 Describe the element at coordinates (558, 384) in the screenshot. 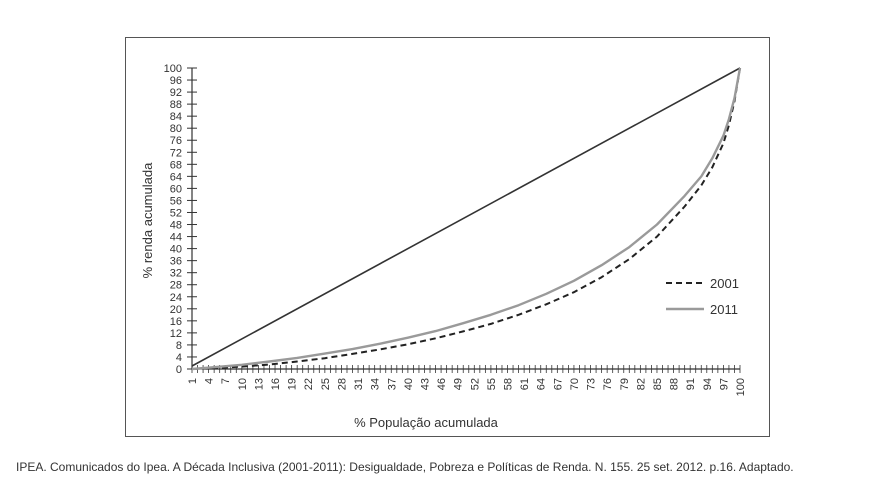

I see `x-tick-label: 67` at that location.